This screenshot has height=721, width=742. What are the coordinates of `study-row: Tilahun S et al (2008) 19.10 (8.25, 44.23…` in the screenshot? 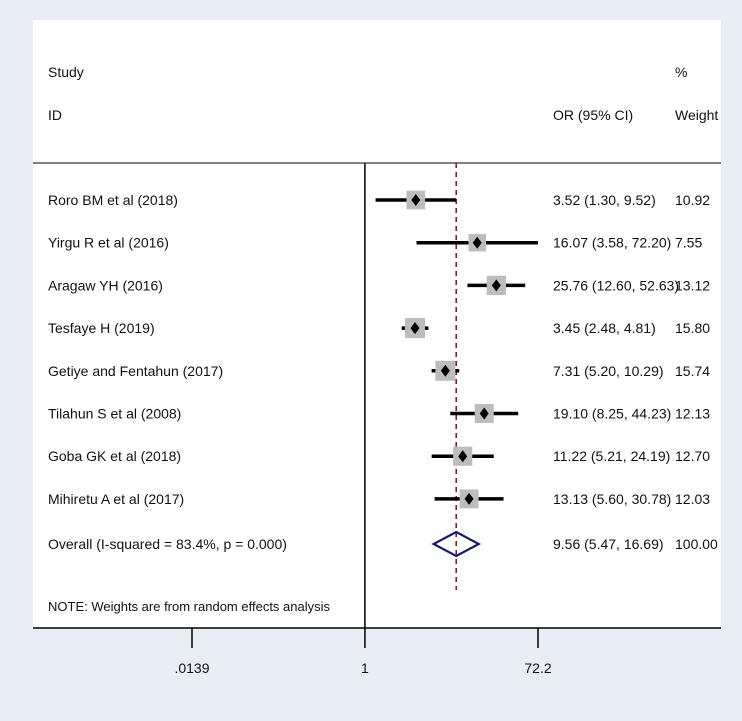 It's located at (379, 413).